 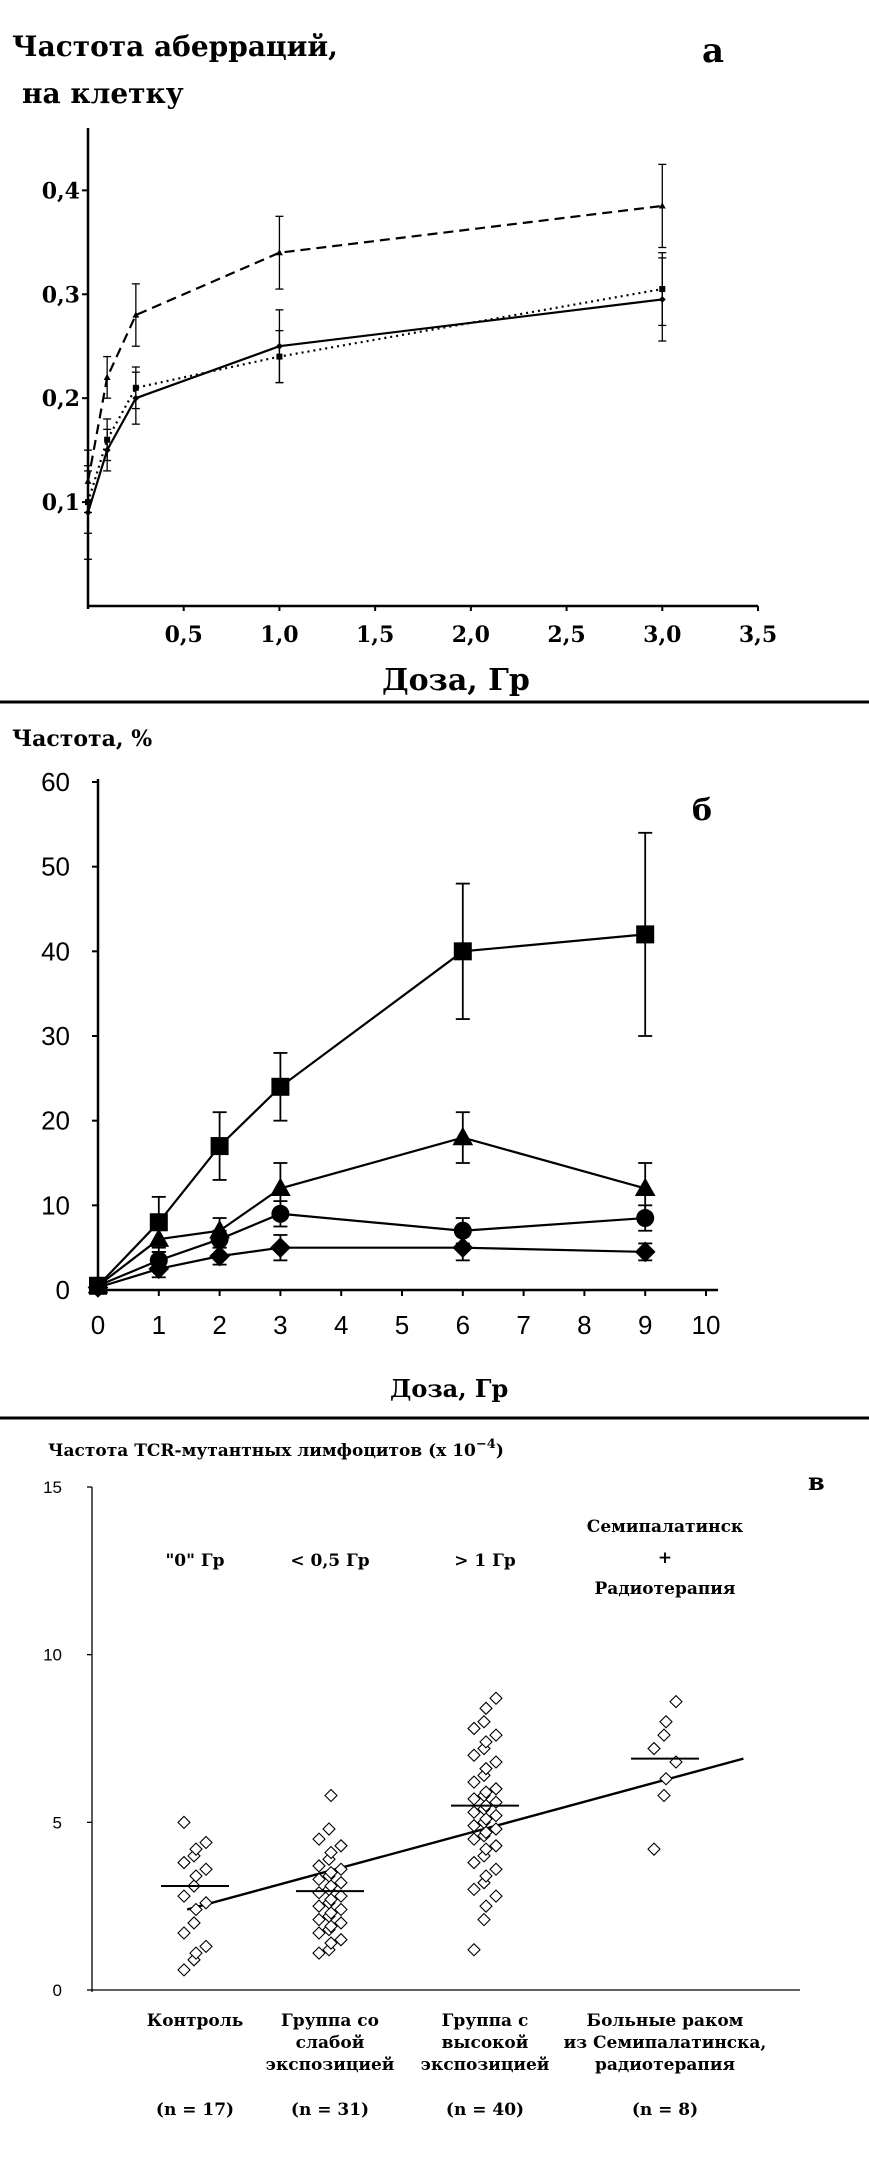 I want to click on chart-a-xtick-label: 2,5, so click(x=566, y=635).